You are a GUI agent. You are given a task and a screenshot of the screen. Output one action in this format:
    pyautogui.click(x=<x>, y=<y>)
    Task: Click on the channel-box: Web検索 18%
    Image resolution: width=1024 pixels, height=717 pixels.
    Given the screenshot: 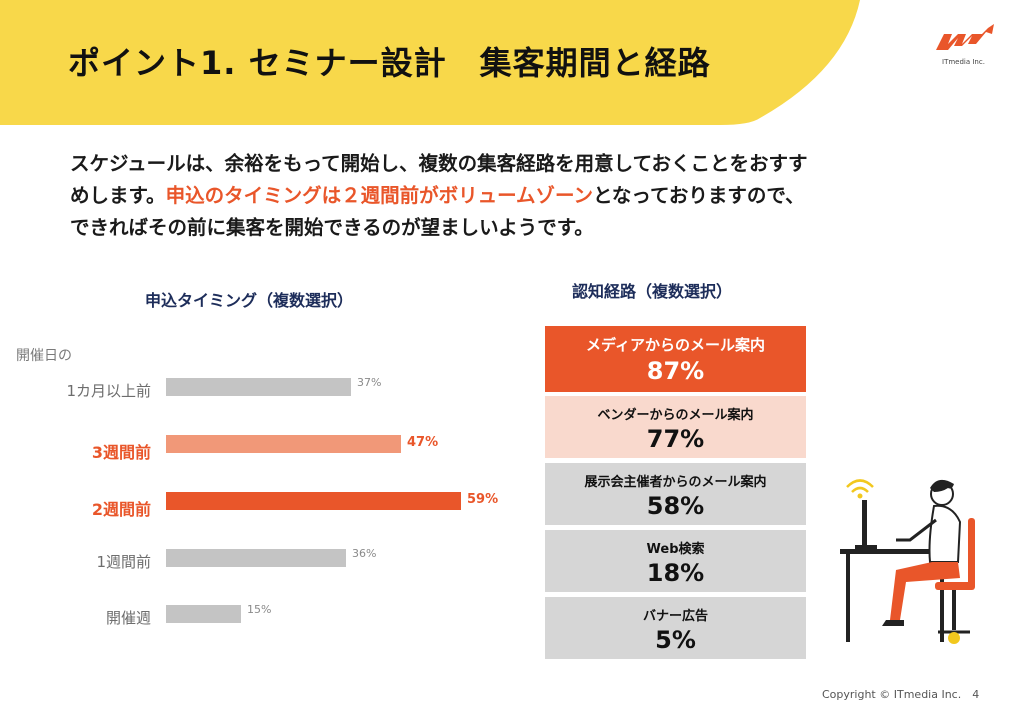 What is the action you would take?
    pyautogui.click(x=675, y=561)
    